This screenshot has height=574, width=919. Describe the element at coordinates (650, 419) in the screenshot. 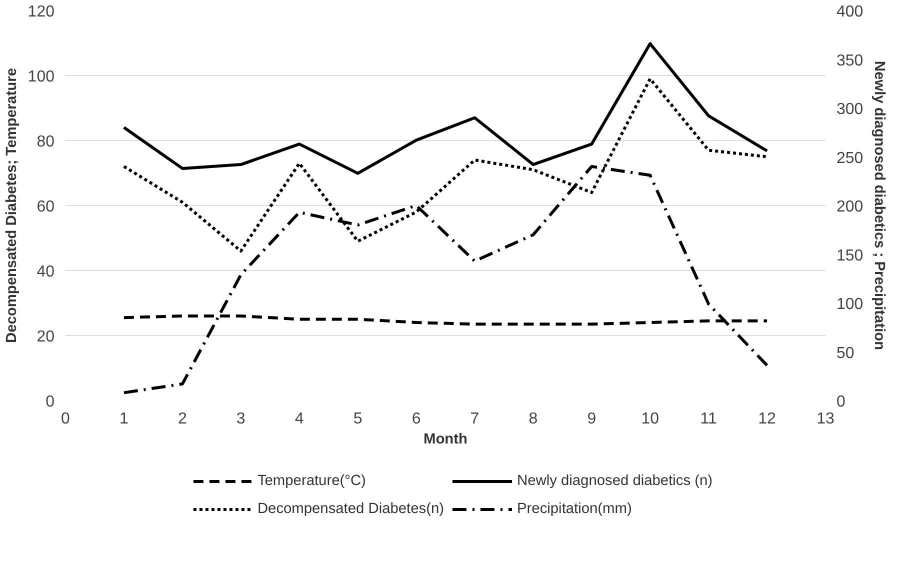

I see `x-tick-label: 10` at that location.